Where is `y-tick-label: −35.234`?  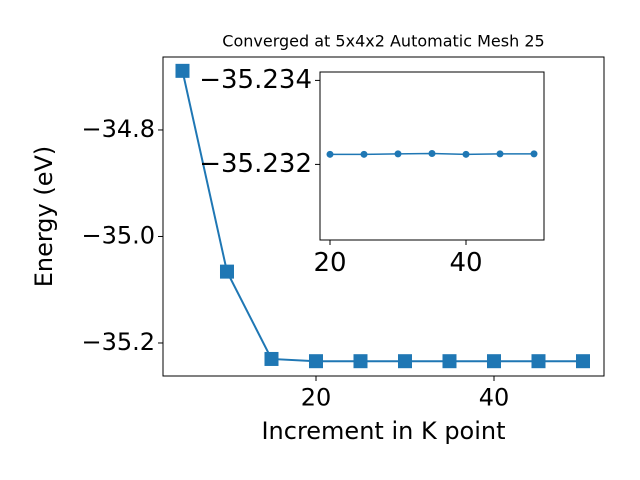
y-tick-label: −35.234 is located at coordinates (255, 80).